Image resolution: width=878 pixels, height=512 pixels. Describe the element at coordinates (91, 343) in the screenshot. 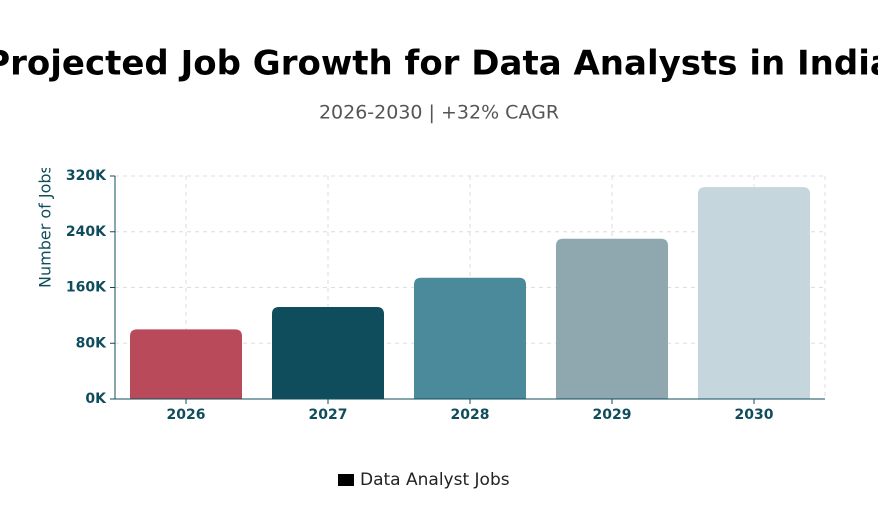

I see `y-tick-label: 80K` at that location.